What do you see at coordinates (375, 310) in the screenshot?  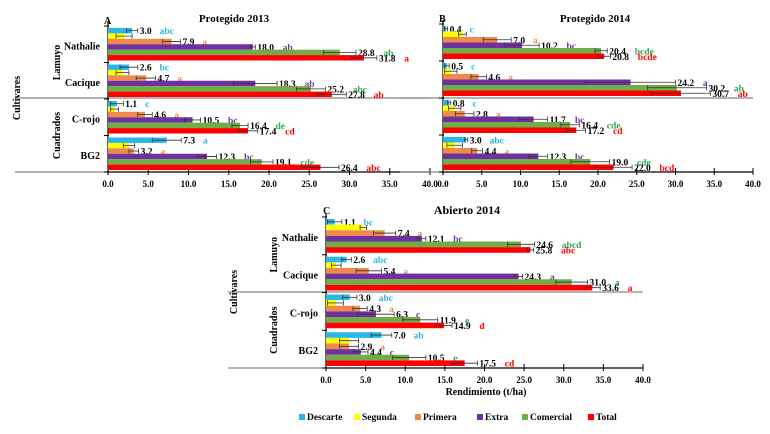 I see `value-label: 4.3` at bounding box center [375, 310].